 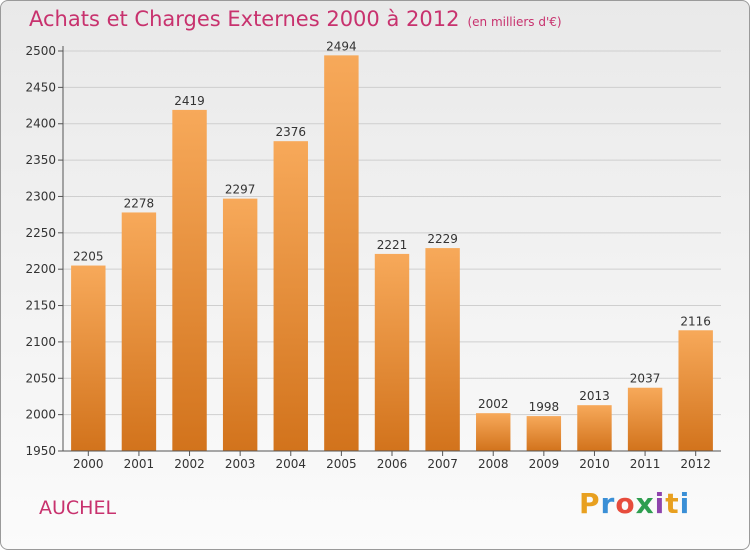 What do you see at coordinates (139, 203) in the screenshot?
I see `data-label: 2278` at bounding box center [139, 203].